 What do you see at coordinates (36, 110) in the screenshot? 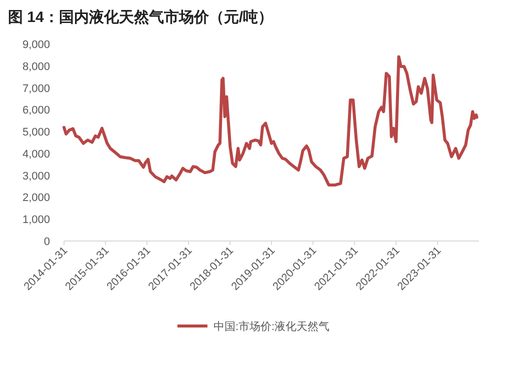
I see `y-tick-label: 6,000` at bounding box center [36, 110].